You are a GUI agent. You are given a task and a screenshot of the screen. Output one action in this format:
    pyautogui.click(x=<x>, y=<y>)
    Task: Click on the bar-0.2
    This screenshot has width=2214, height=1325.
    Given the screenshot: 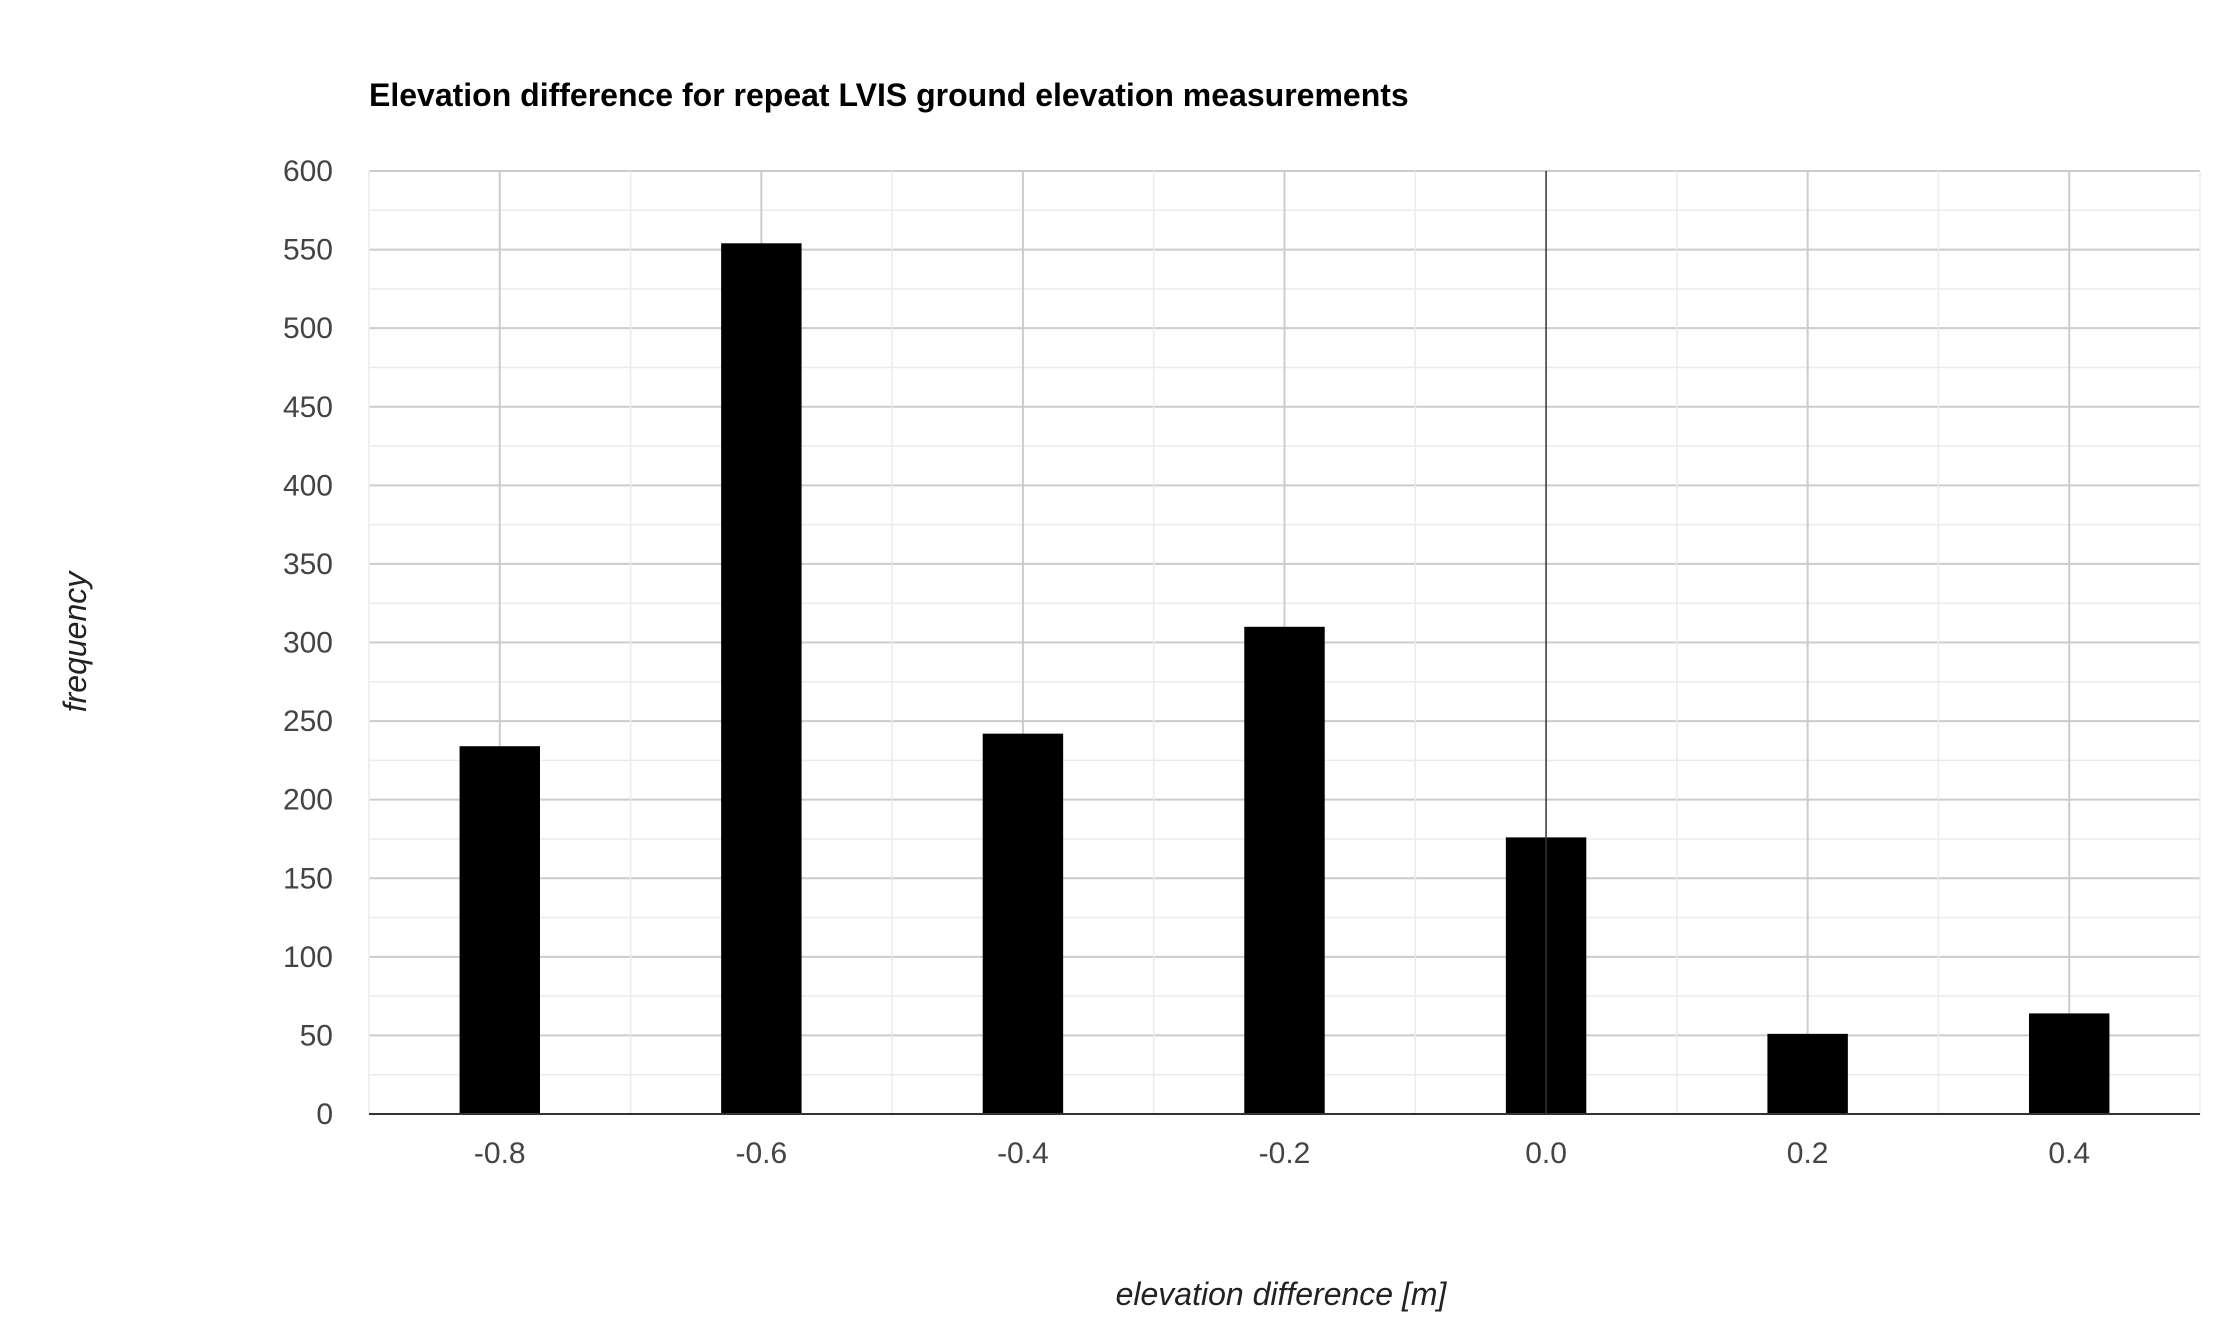 What is the action you would take?
    pyautogui.click(x=1807, y=1073)
    